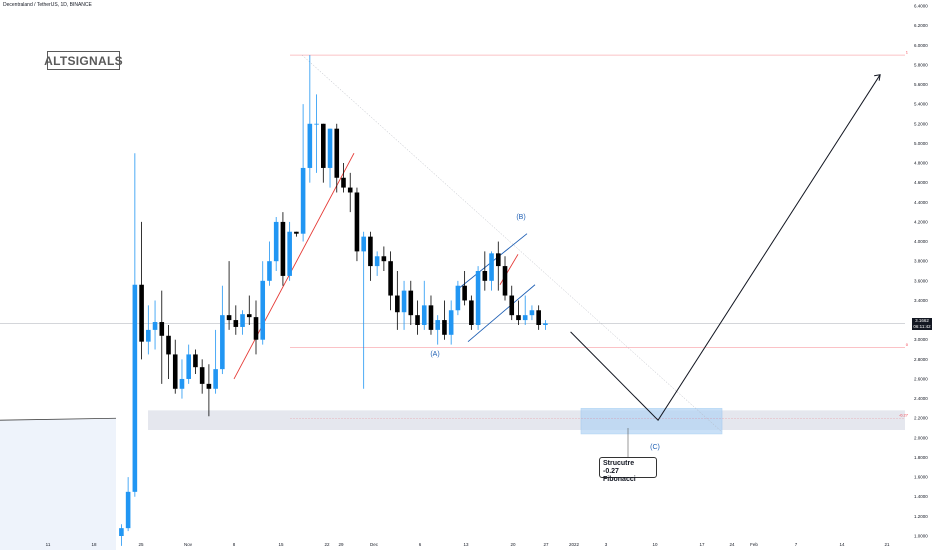 The image size is (932, 550). Describe the element at coordinates (921, 398) in the screenshot. I see `y-tick-label: 2.4000` at that location.